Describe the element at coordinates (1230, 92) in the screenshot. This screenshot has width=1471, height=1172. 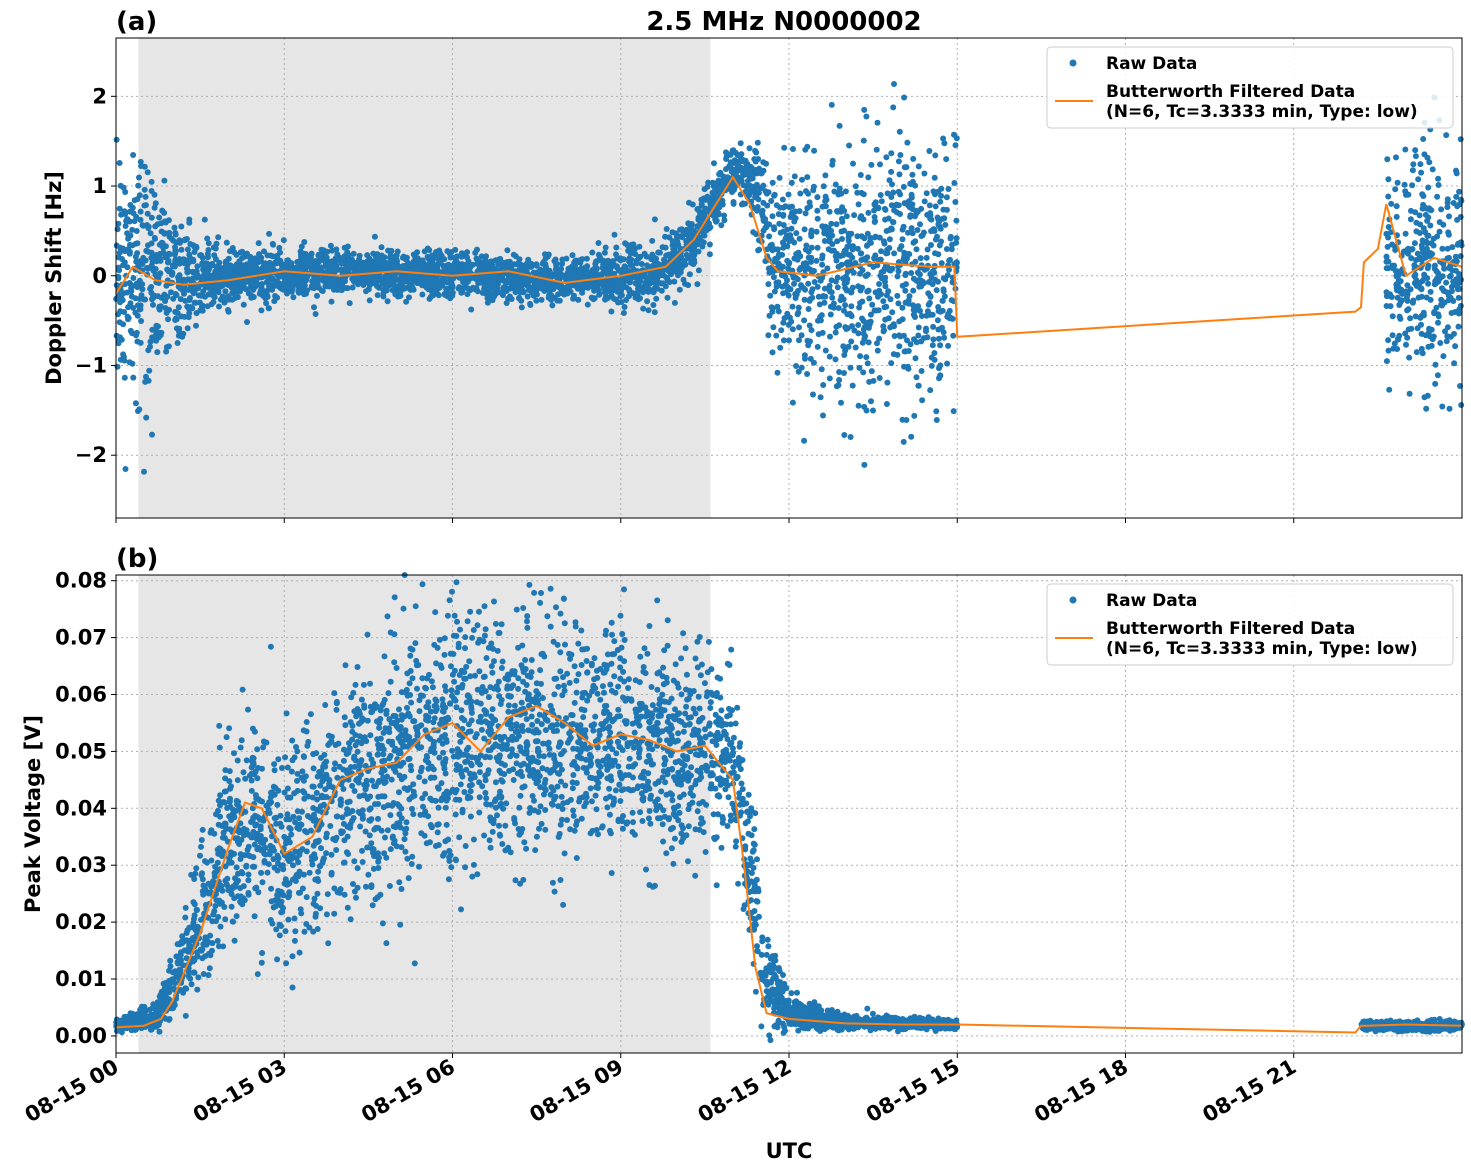
I see `legend-filtered-label-line1: Butterworth Filtered Data` at that location.